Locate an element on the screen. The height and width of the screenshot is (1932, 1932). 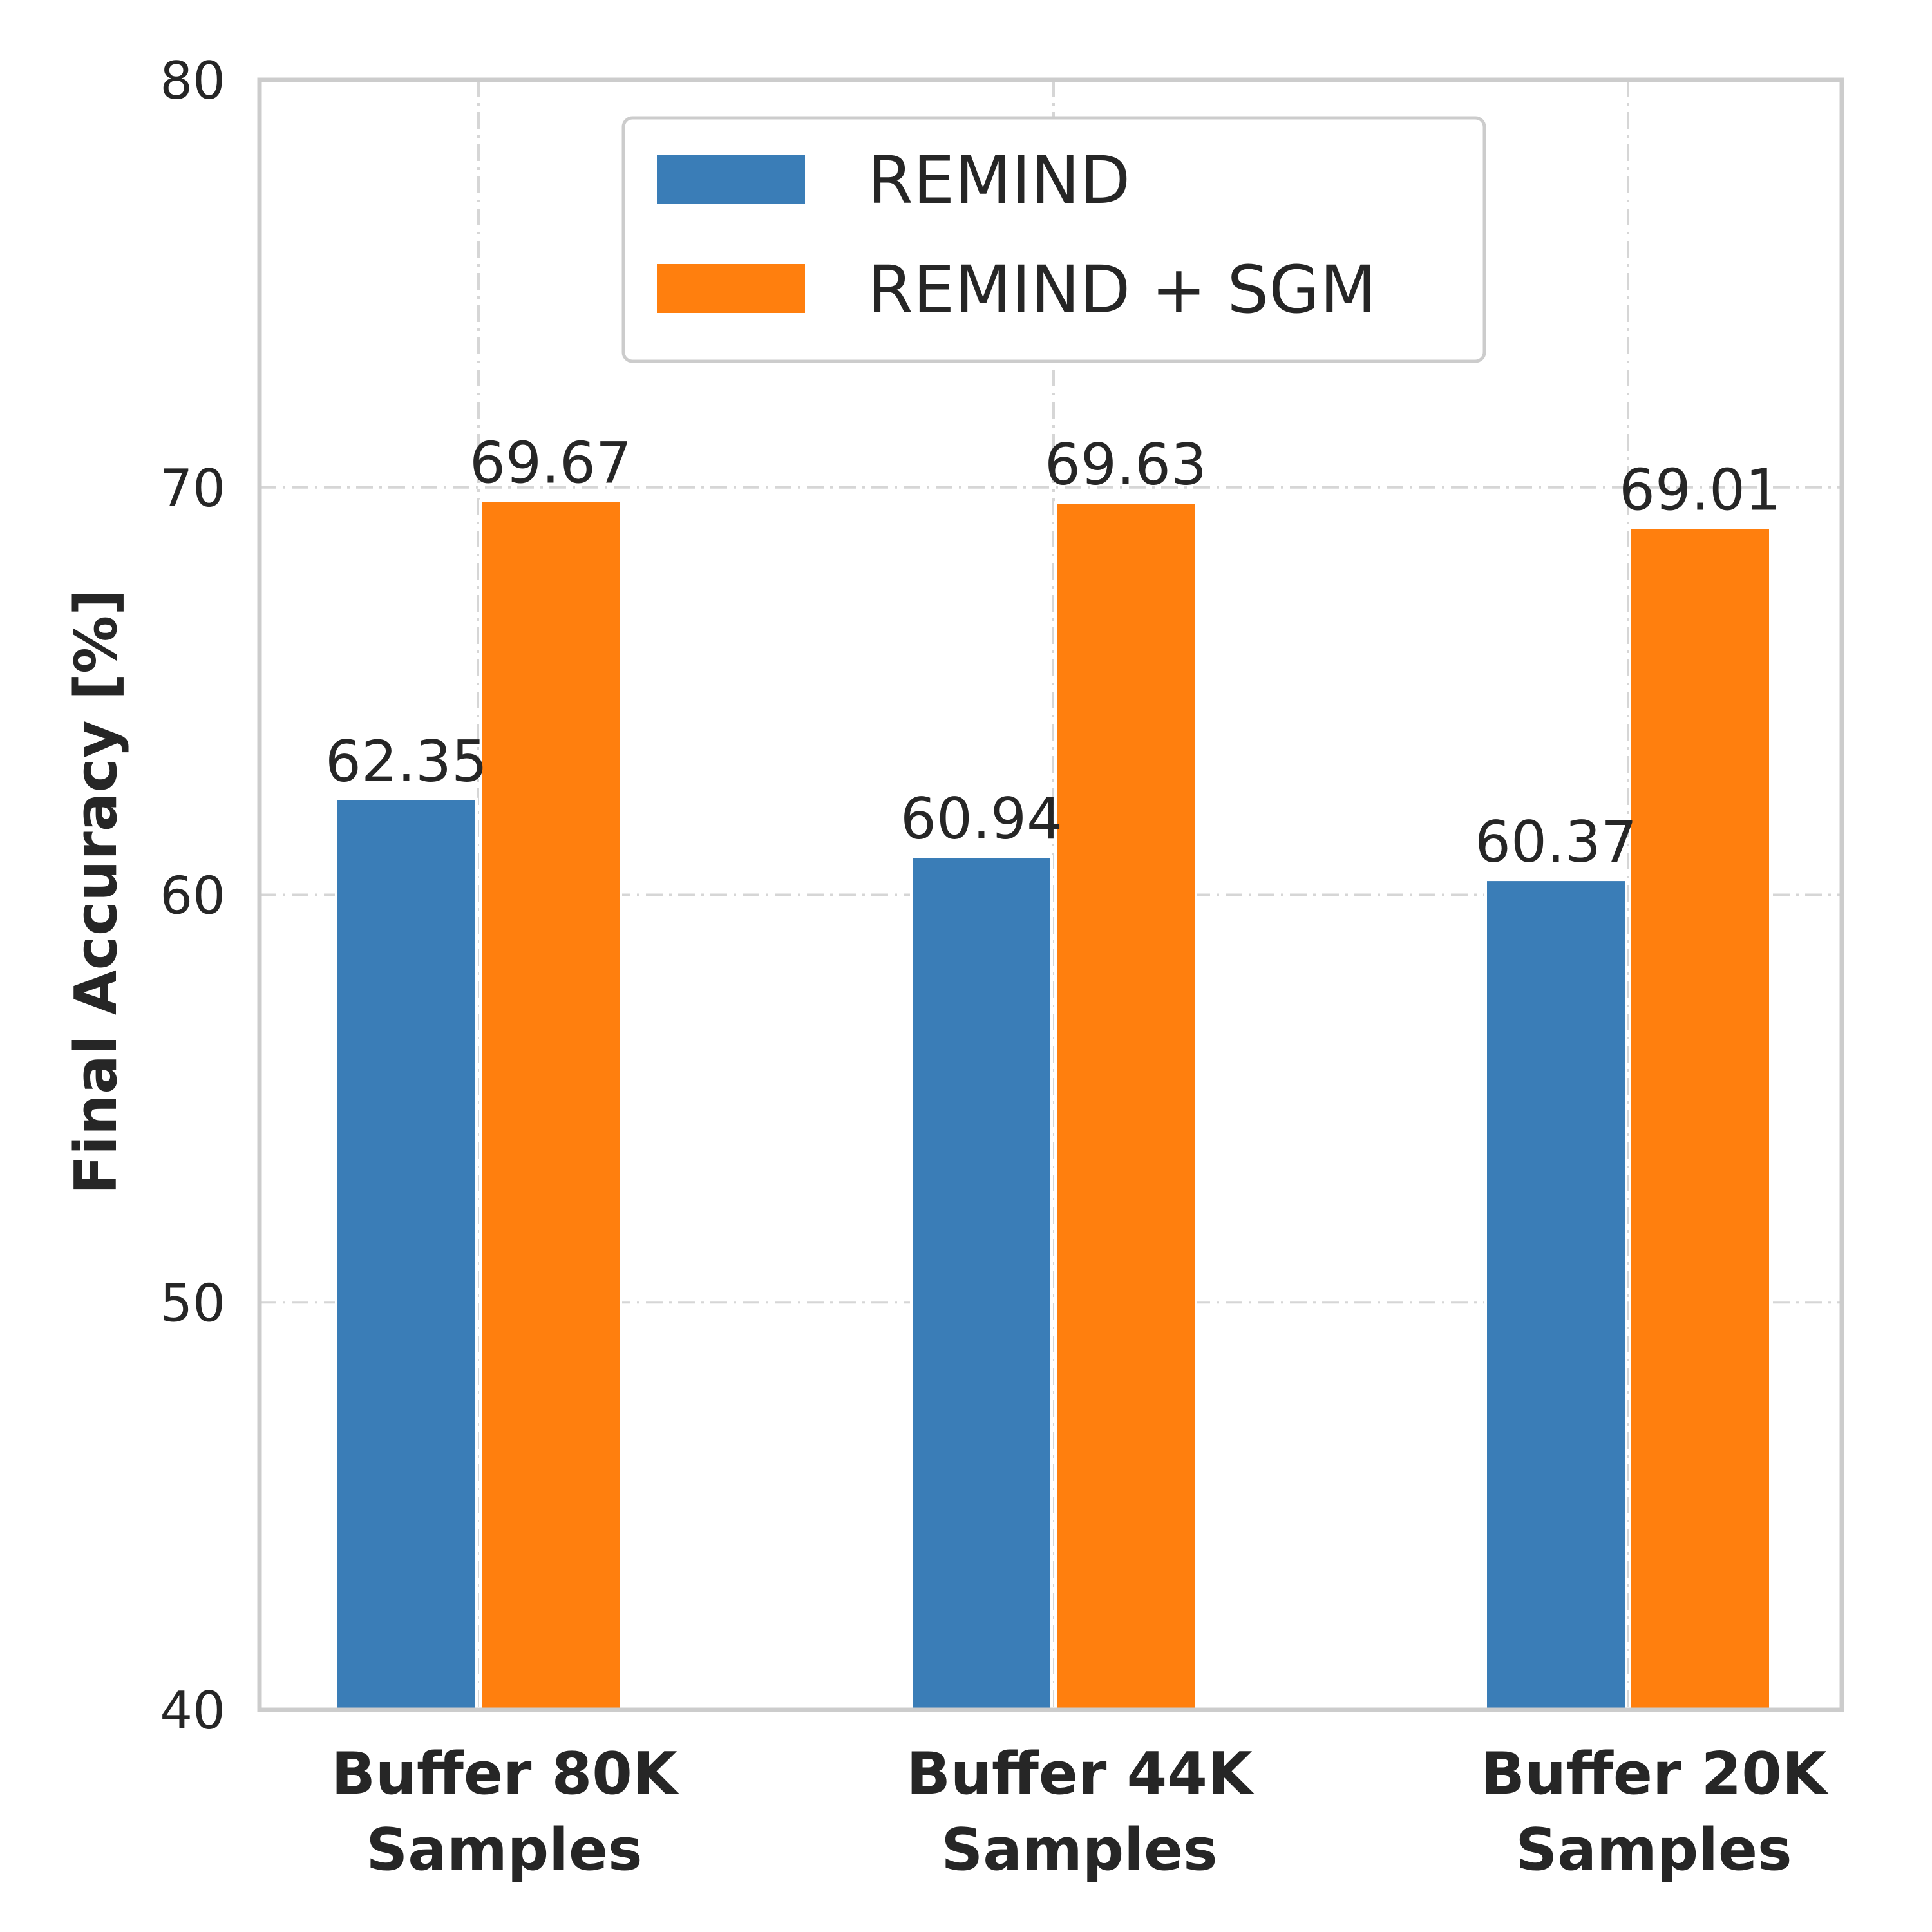
data-label-remind-1: 60.94 is located at coordinates (981, 819).